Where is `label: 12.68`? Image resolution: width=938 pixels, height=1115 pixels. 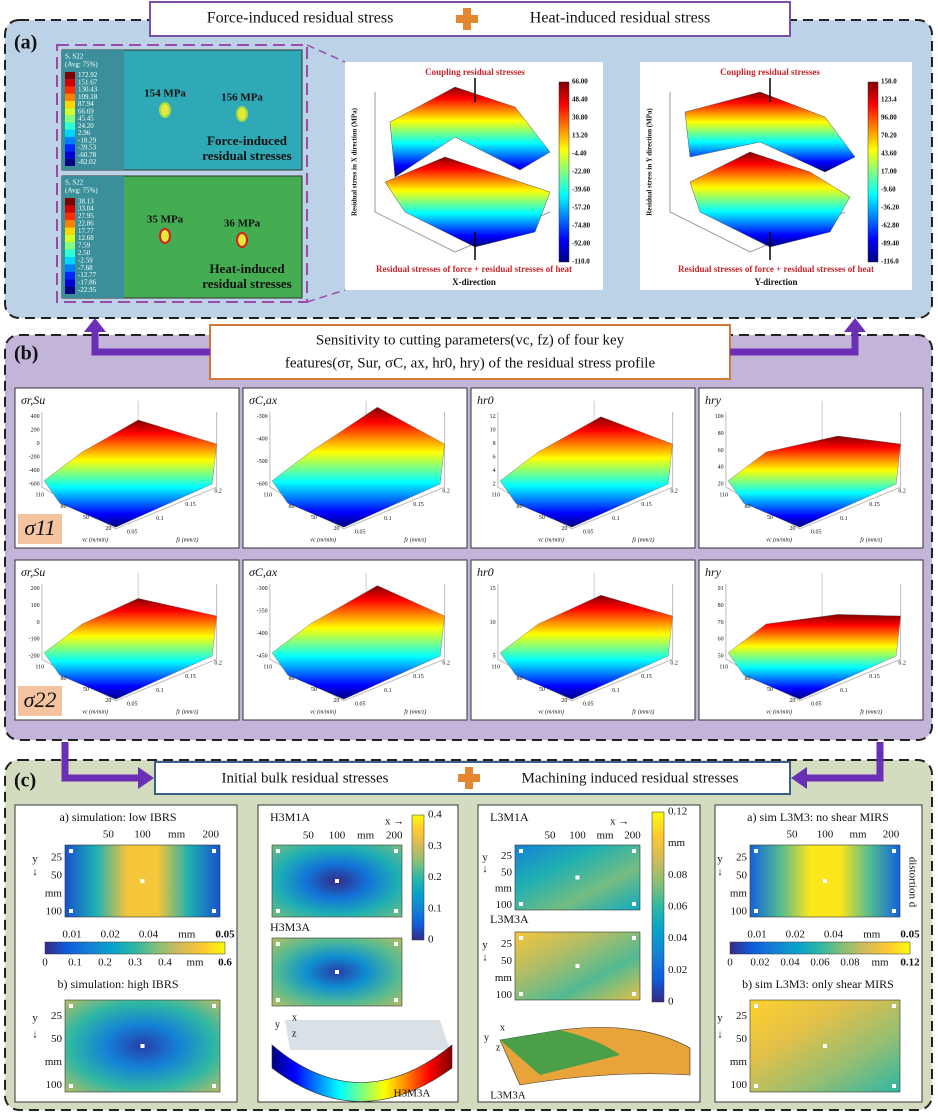 label: 12.68 is located at coordinates (86, 238).